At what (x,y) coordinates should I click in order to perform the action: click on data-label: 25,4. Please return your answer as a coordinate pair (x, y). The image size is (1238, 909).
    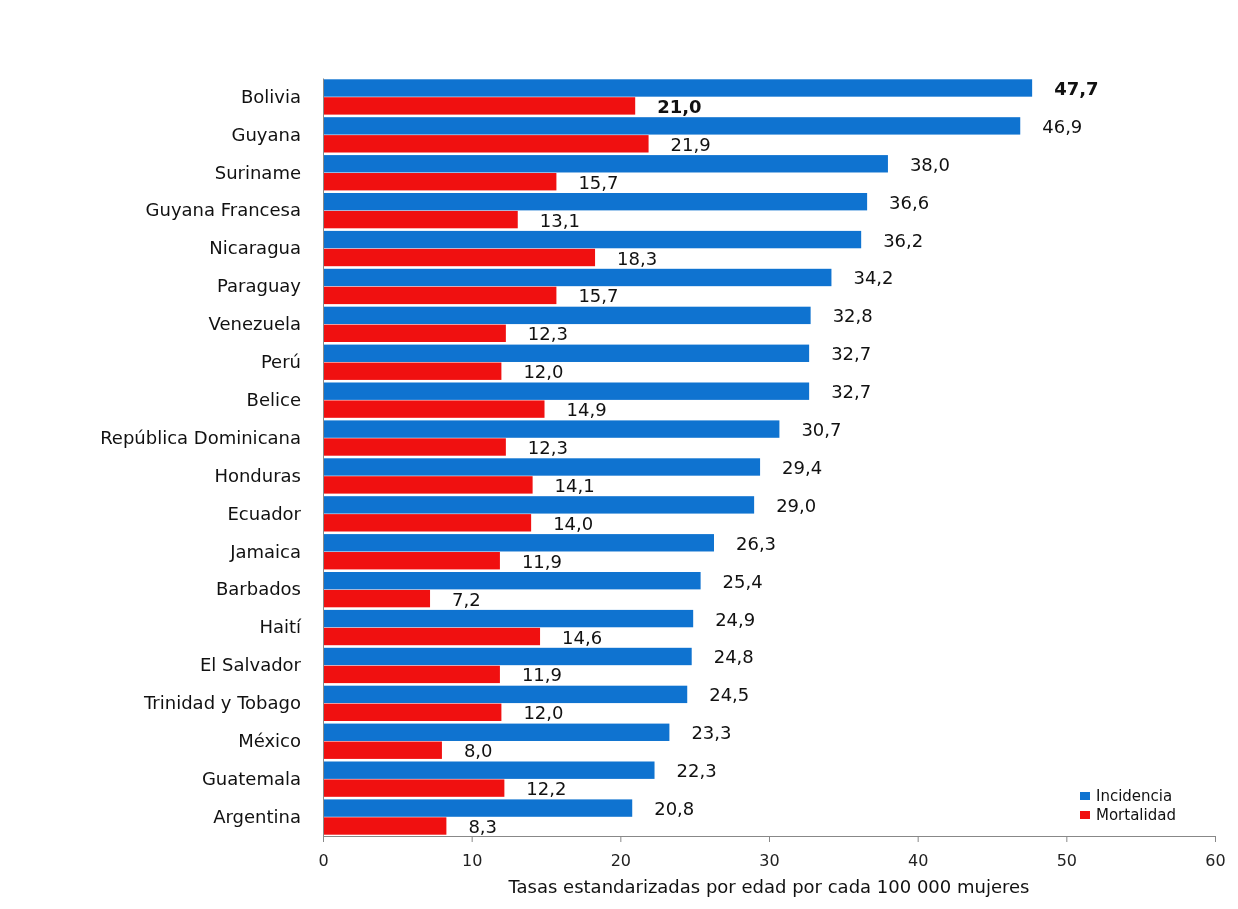
    Looking at the image, I should click on (742, 581).